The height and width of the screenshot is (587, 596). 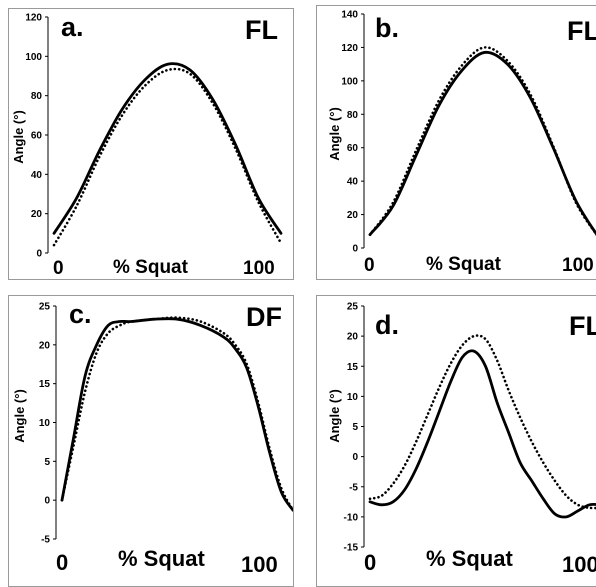 I want to click on y-tick-label: -10, so click(x=351, y=517).